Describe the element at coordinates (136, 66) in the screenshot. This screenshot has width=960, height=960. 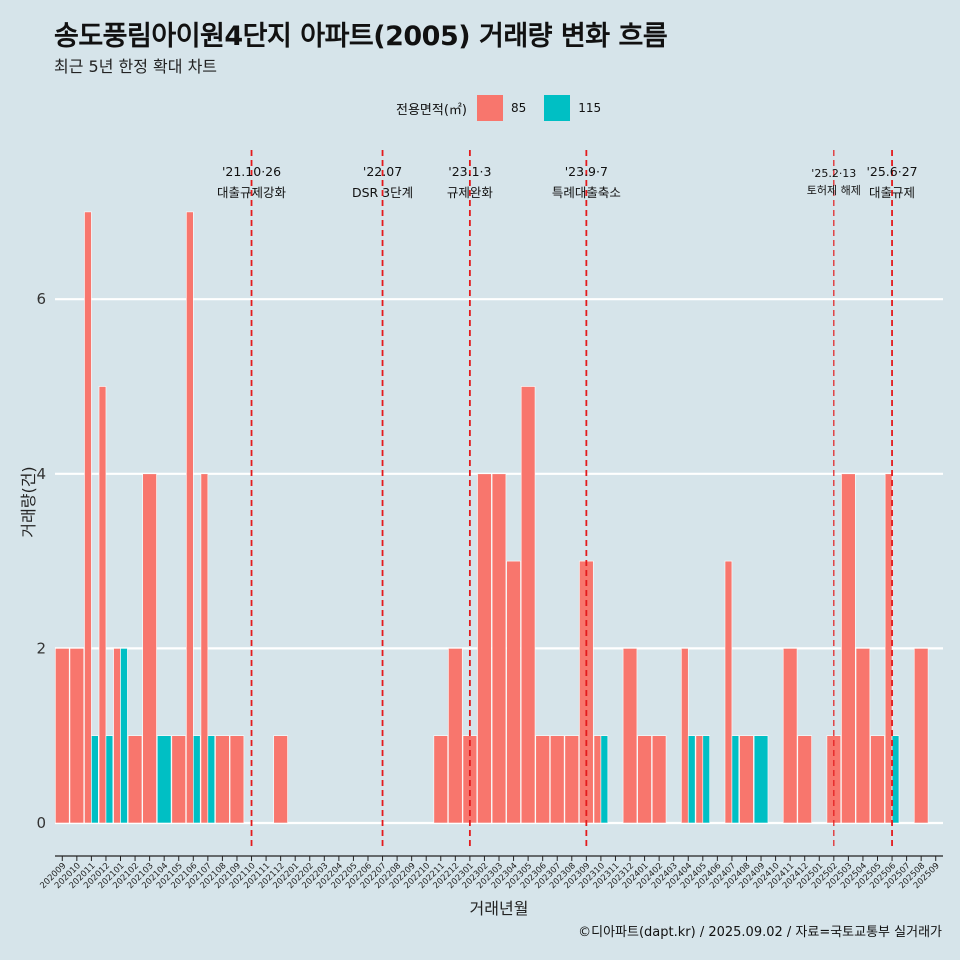
I see `chart-subtitle: 최근 5년 한정 확대 차트` at that location.